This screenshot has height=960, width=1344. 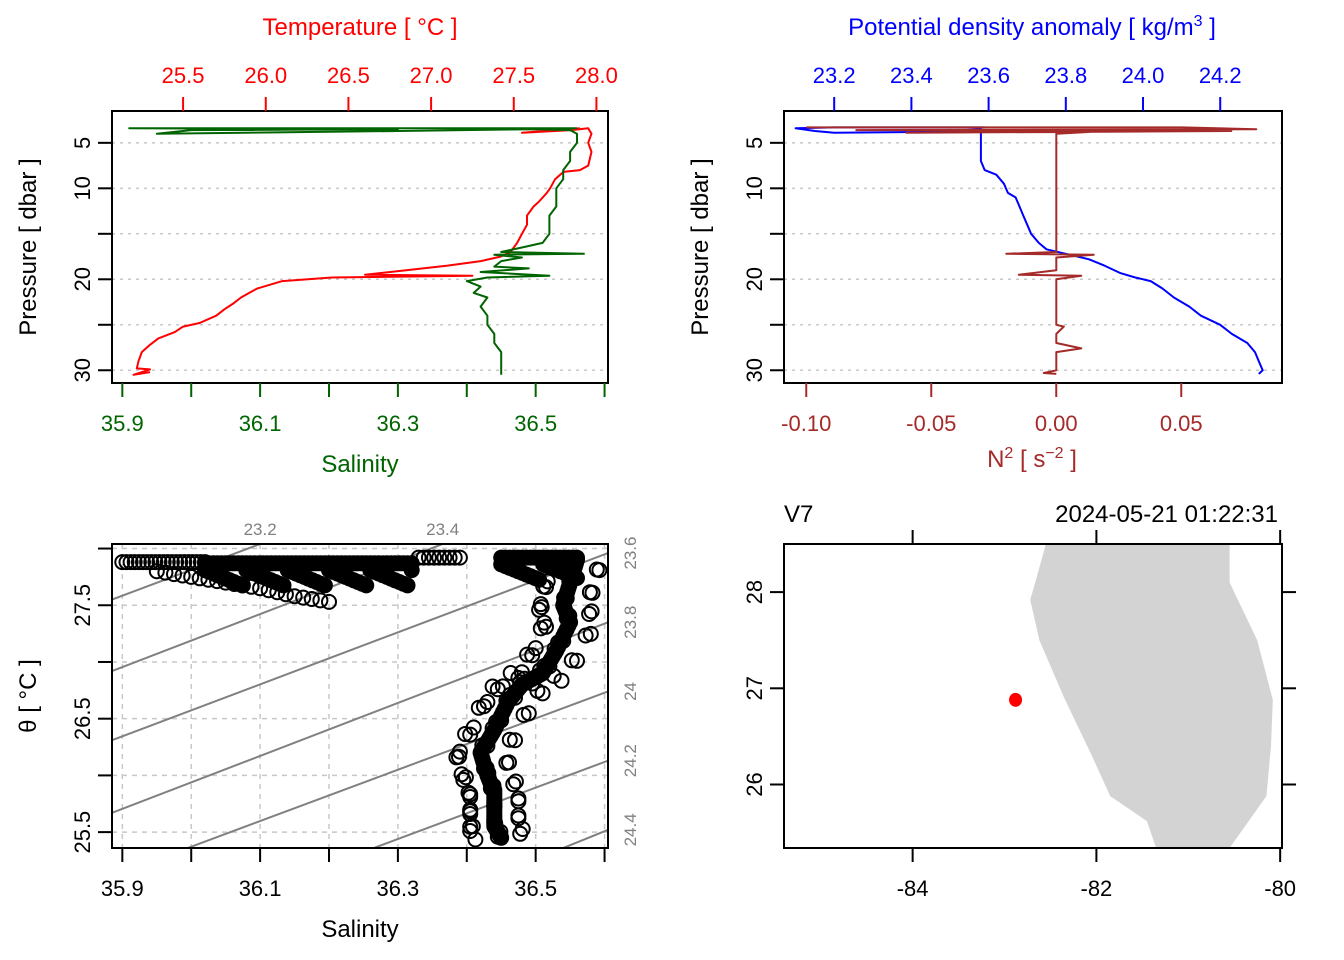 I want to click on p3-plot-frame, so click(x=360, y=696).